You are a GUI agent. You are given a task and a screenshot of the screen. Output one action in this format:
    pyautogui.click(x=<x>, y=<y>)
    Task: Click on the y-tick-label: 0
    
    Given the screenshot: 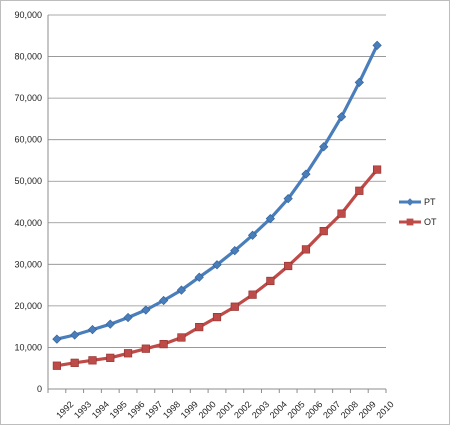 What is the action you would take?
    pyautogui.click(x=39, y=389)
    